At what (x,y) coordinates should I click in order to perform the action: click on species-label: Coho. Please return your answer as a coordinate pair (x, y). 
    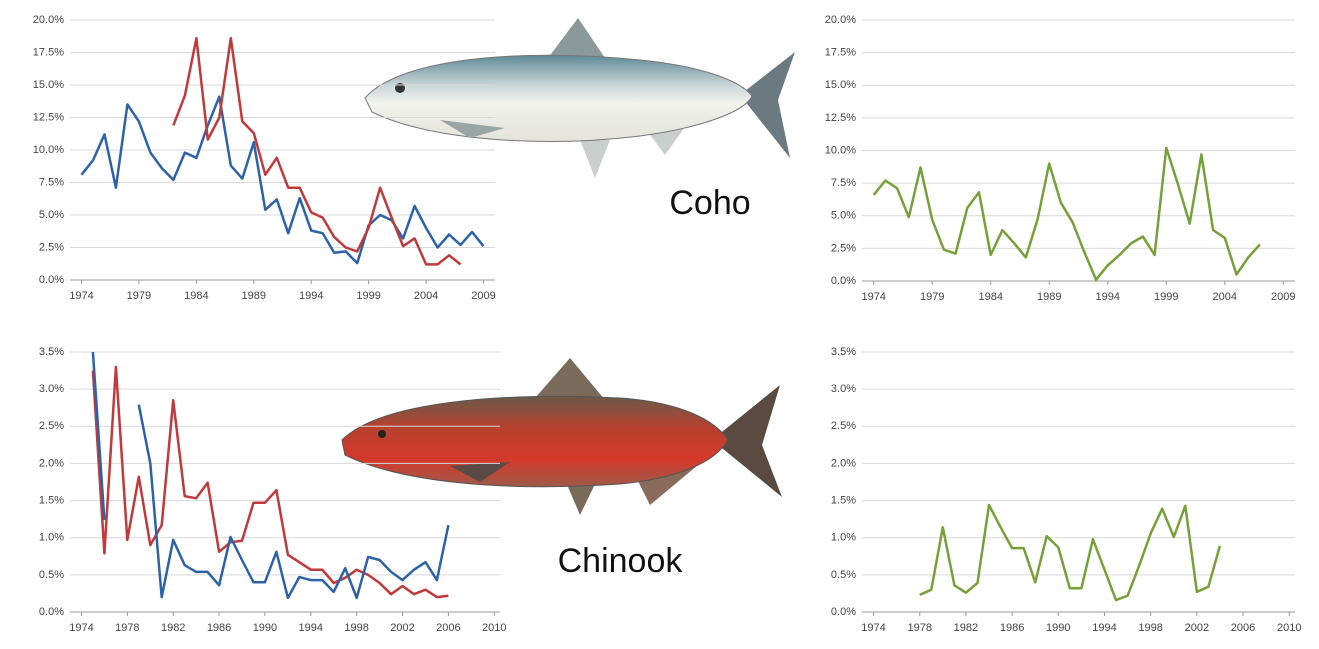
    Looking at the image, I should click on (709, 203).